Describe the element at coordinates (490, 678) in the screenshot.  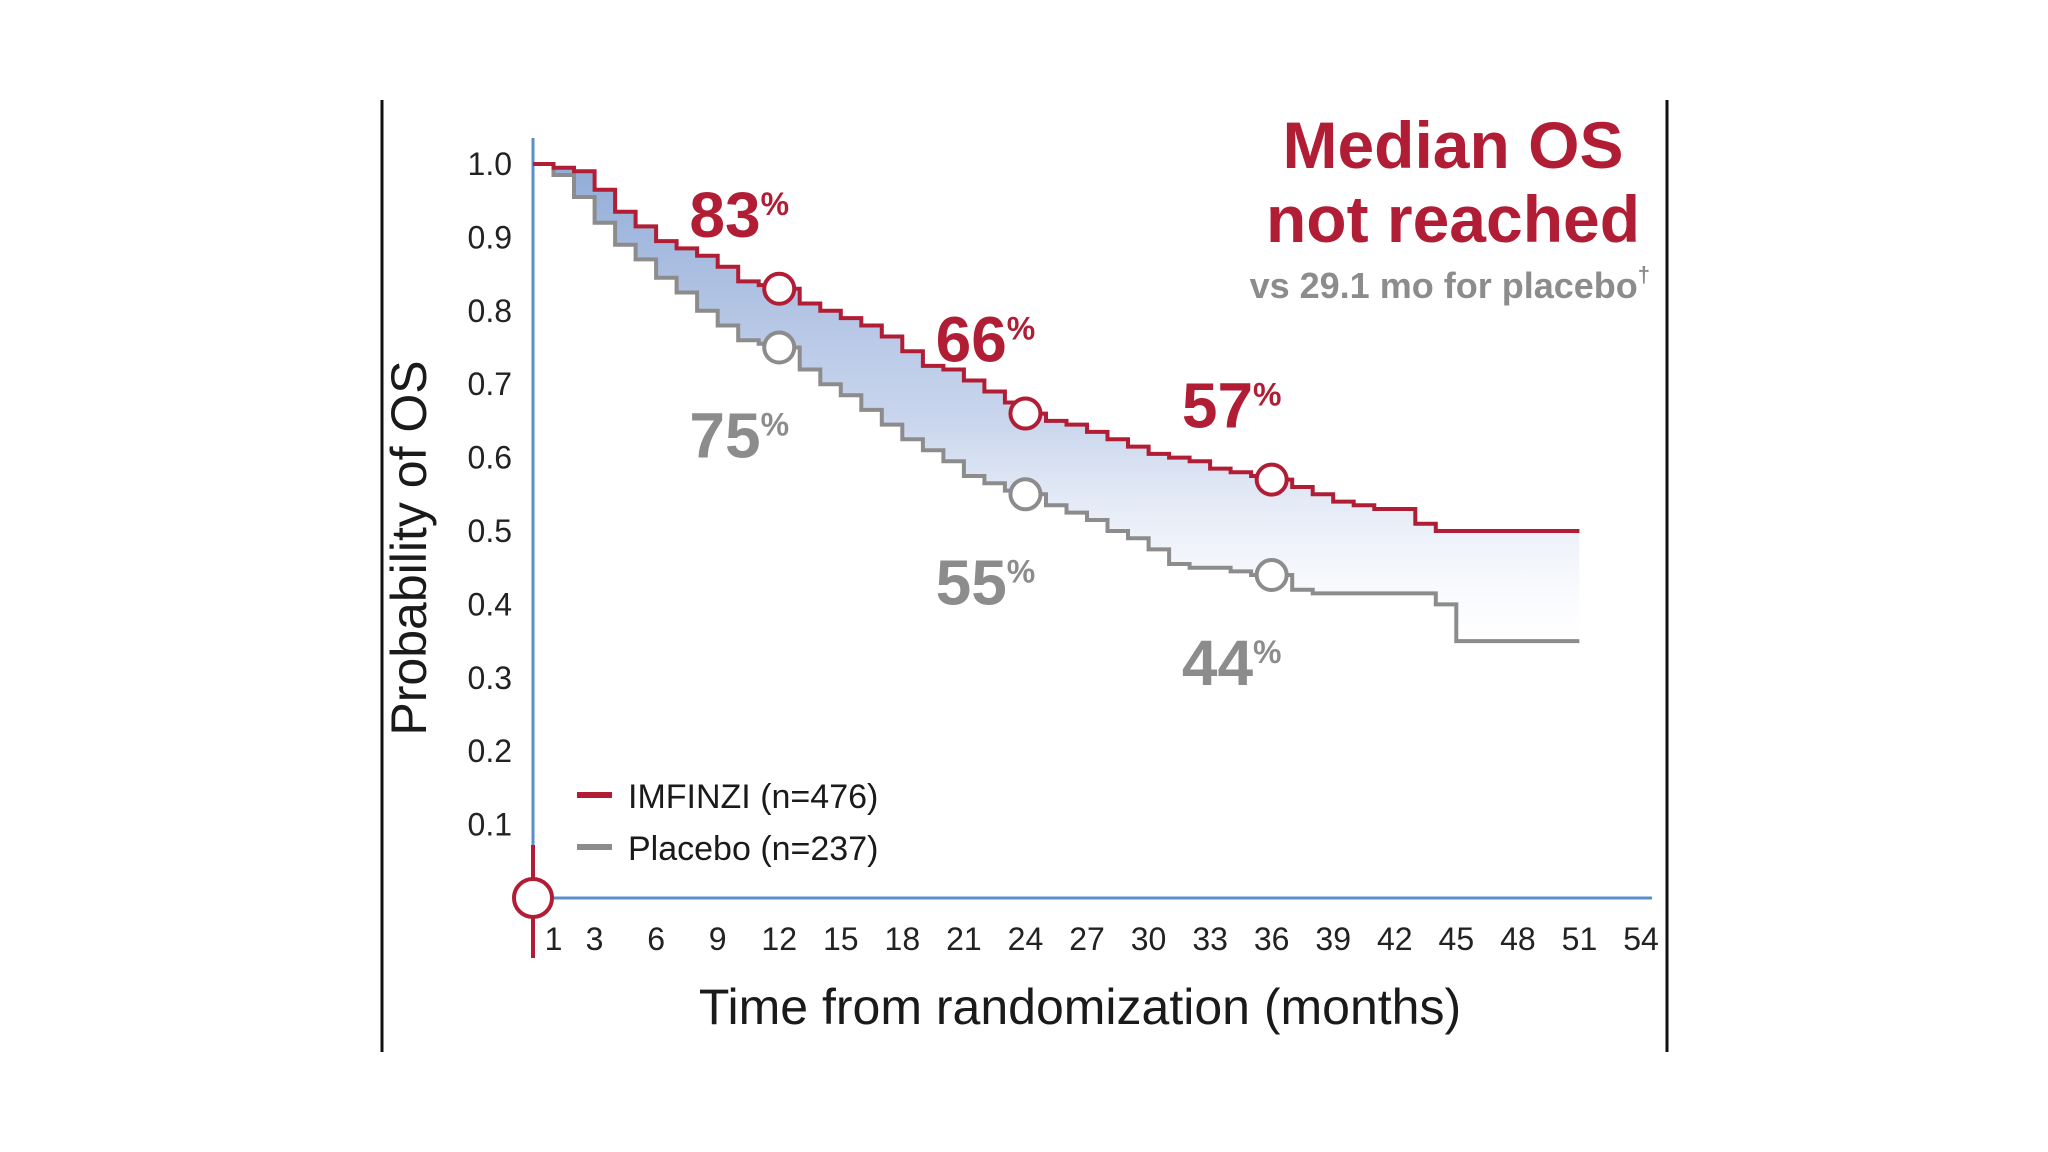
I see `y-tick-label: 0.3` at that location.